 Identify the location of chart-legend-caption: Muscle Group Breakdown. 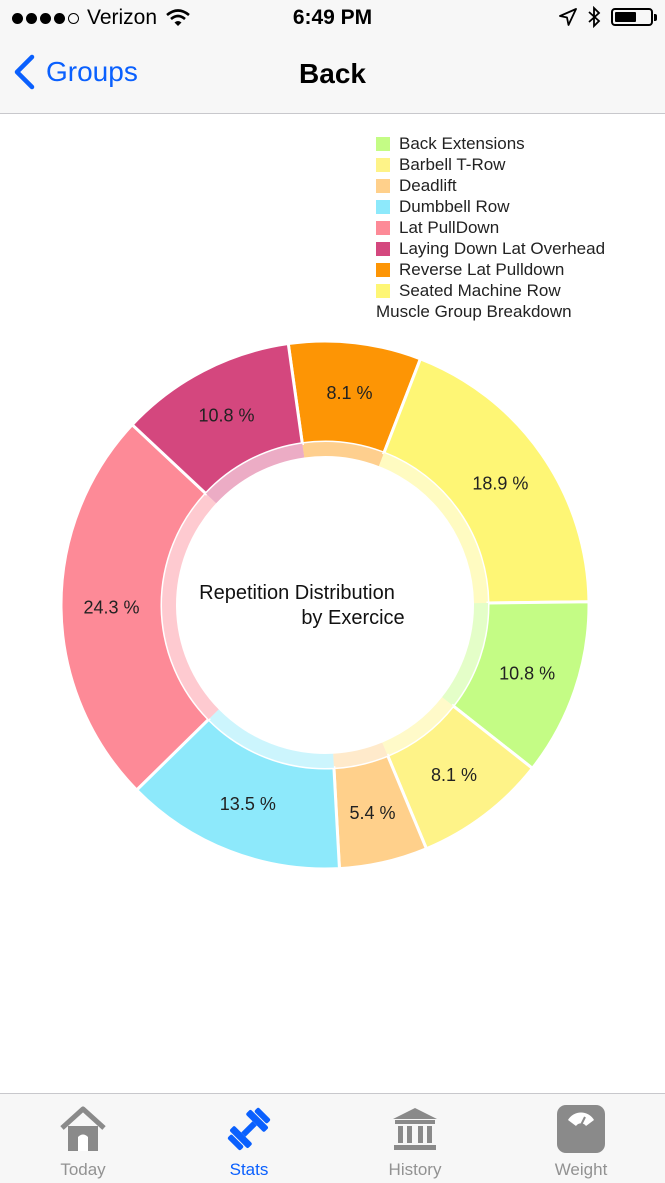
(474, 311).